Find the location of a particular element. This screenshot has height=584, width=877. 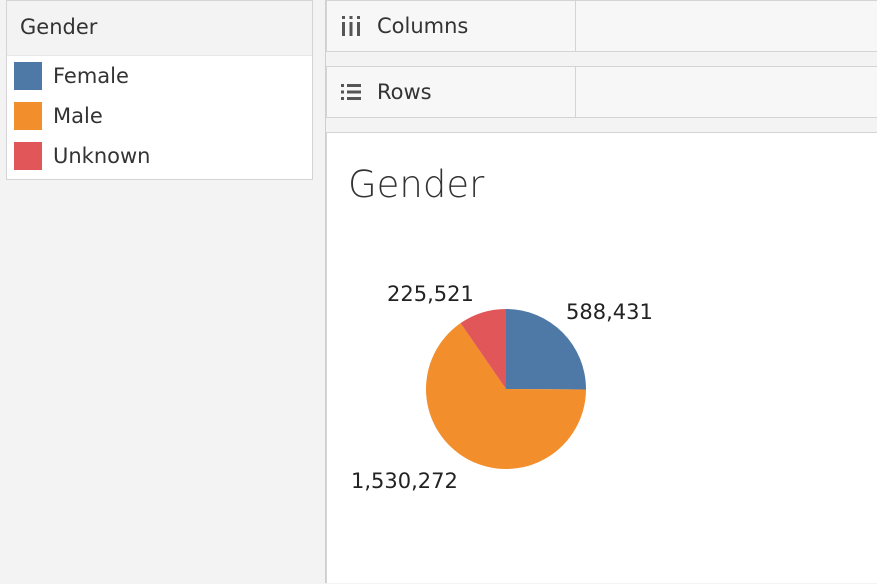

pie-label-unknown: 225,521 is located at coordinates (430, 294).